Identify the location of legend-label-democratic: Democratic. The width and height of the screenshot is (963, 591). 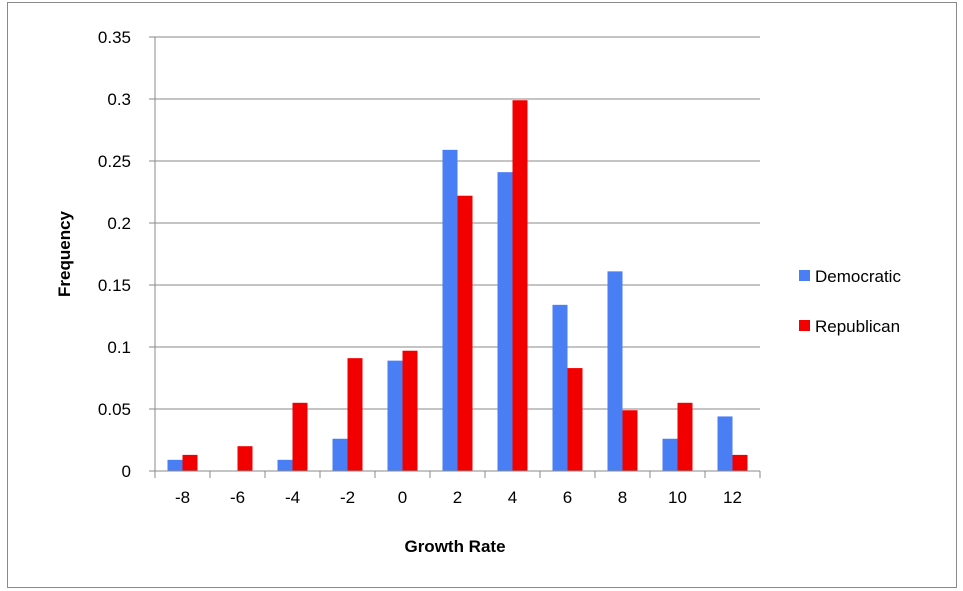
(858, 276).